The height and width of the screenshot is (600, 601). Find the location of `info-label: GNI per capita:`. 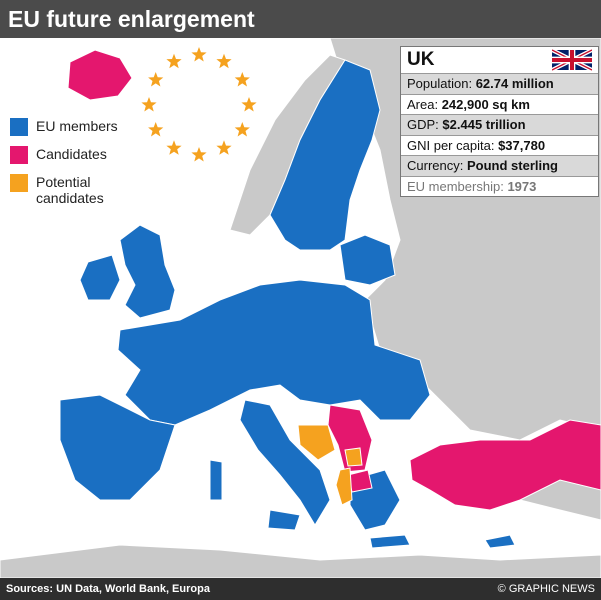

info-label: GNI per capita: is located at coordinates (451, 145).